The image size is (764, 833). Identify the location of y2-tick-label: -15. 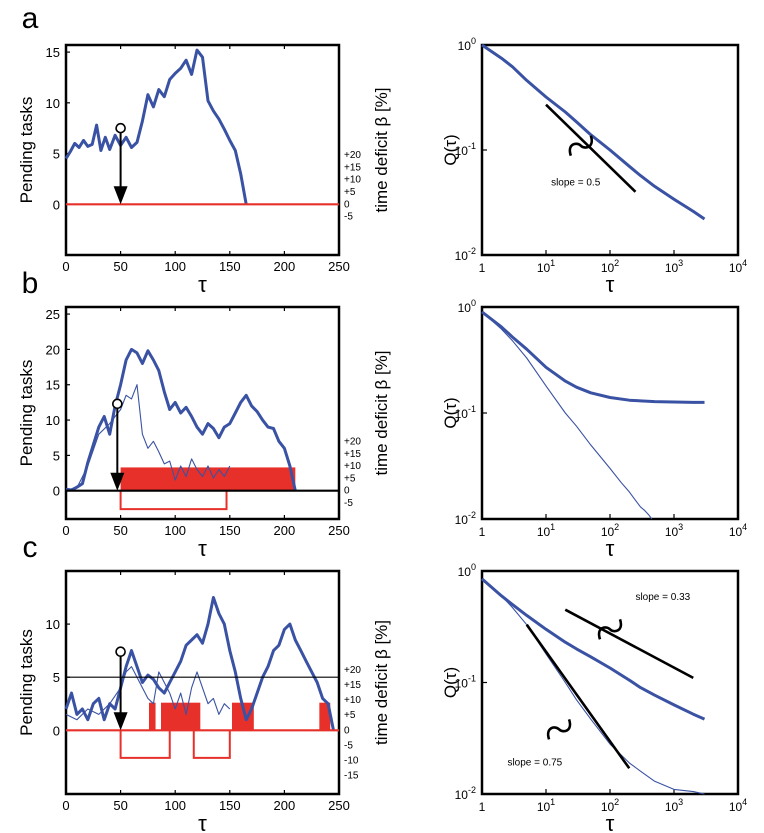
(351, 776).